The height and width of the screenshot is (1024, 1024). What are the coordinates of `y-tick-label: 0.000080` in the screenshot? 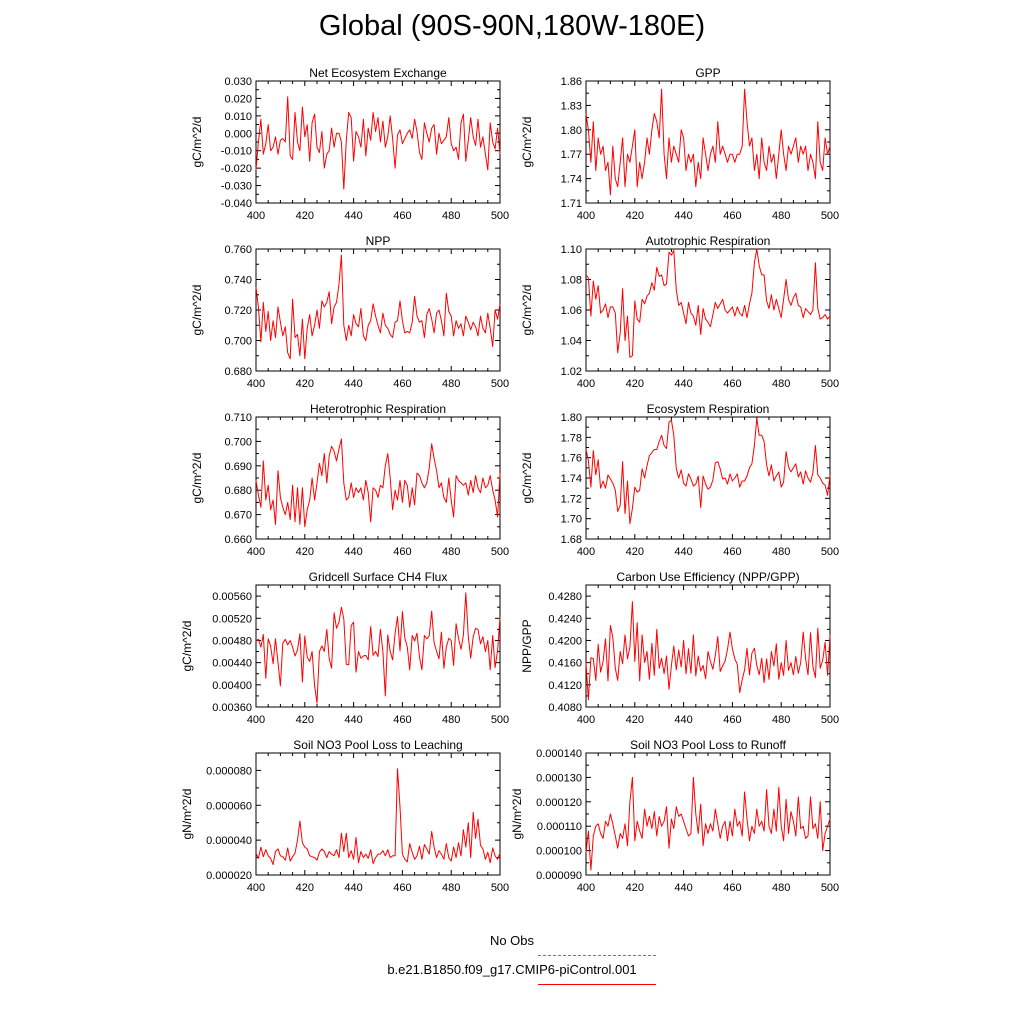 It's located at (229, 771).